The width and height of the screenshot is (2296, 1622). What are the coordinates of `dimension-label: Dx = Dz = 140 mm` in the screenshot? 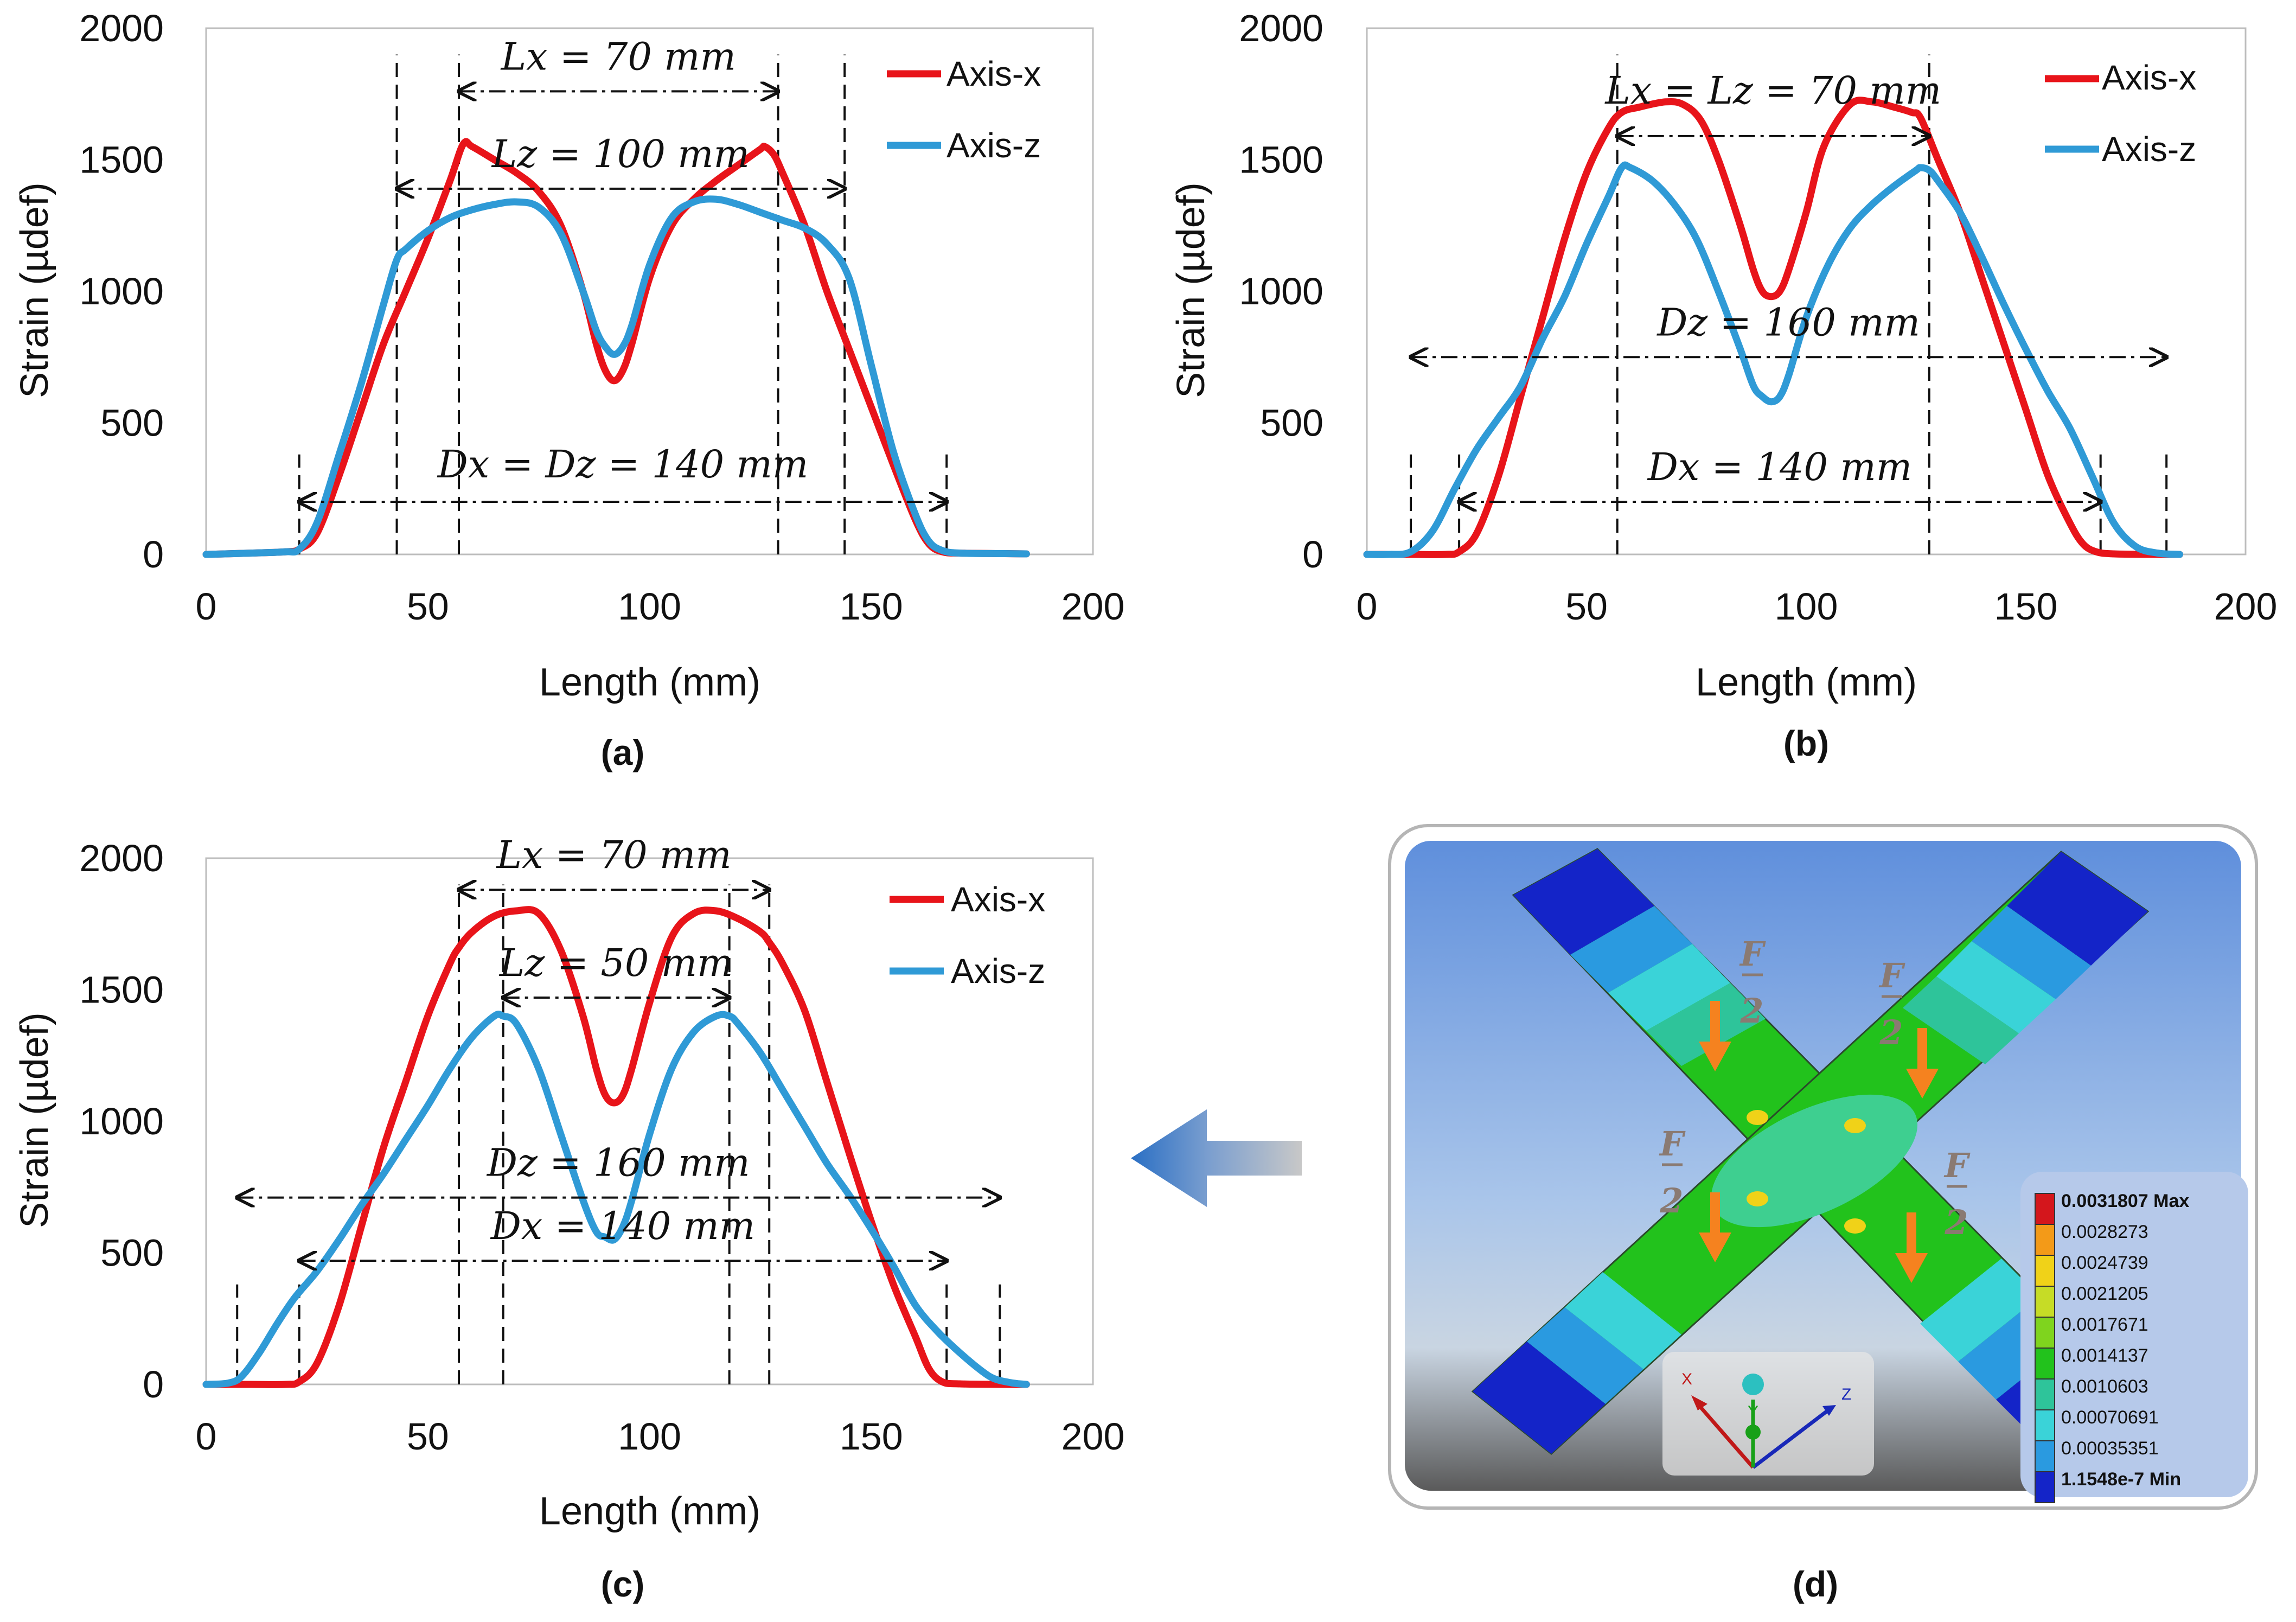 It's located at (623, 464).